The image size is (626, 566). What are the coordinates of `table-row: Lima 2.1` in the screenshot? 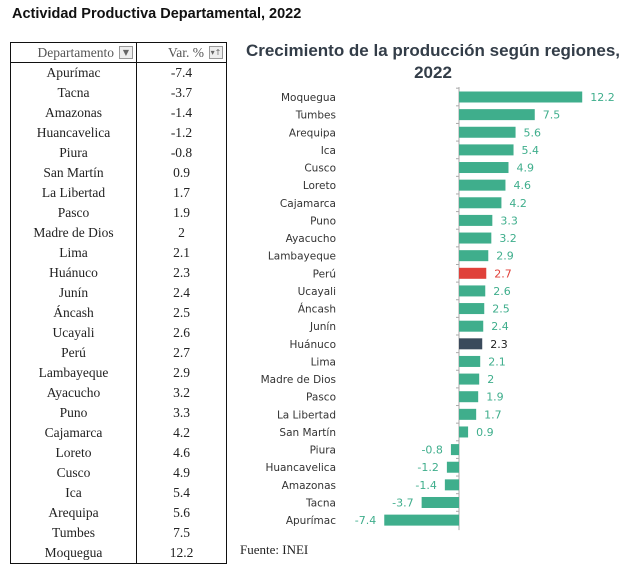 It's located at (118, 253).